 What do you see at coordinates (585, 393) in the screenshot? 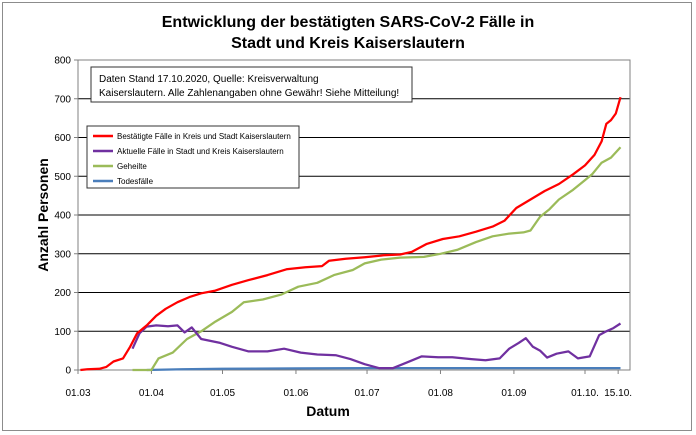
I see `x-tick-label-01.10.: 01.10.` at bounding box center [585, 393].